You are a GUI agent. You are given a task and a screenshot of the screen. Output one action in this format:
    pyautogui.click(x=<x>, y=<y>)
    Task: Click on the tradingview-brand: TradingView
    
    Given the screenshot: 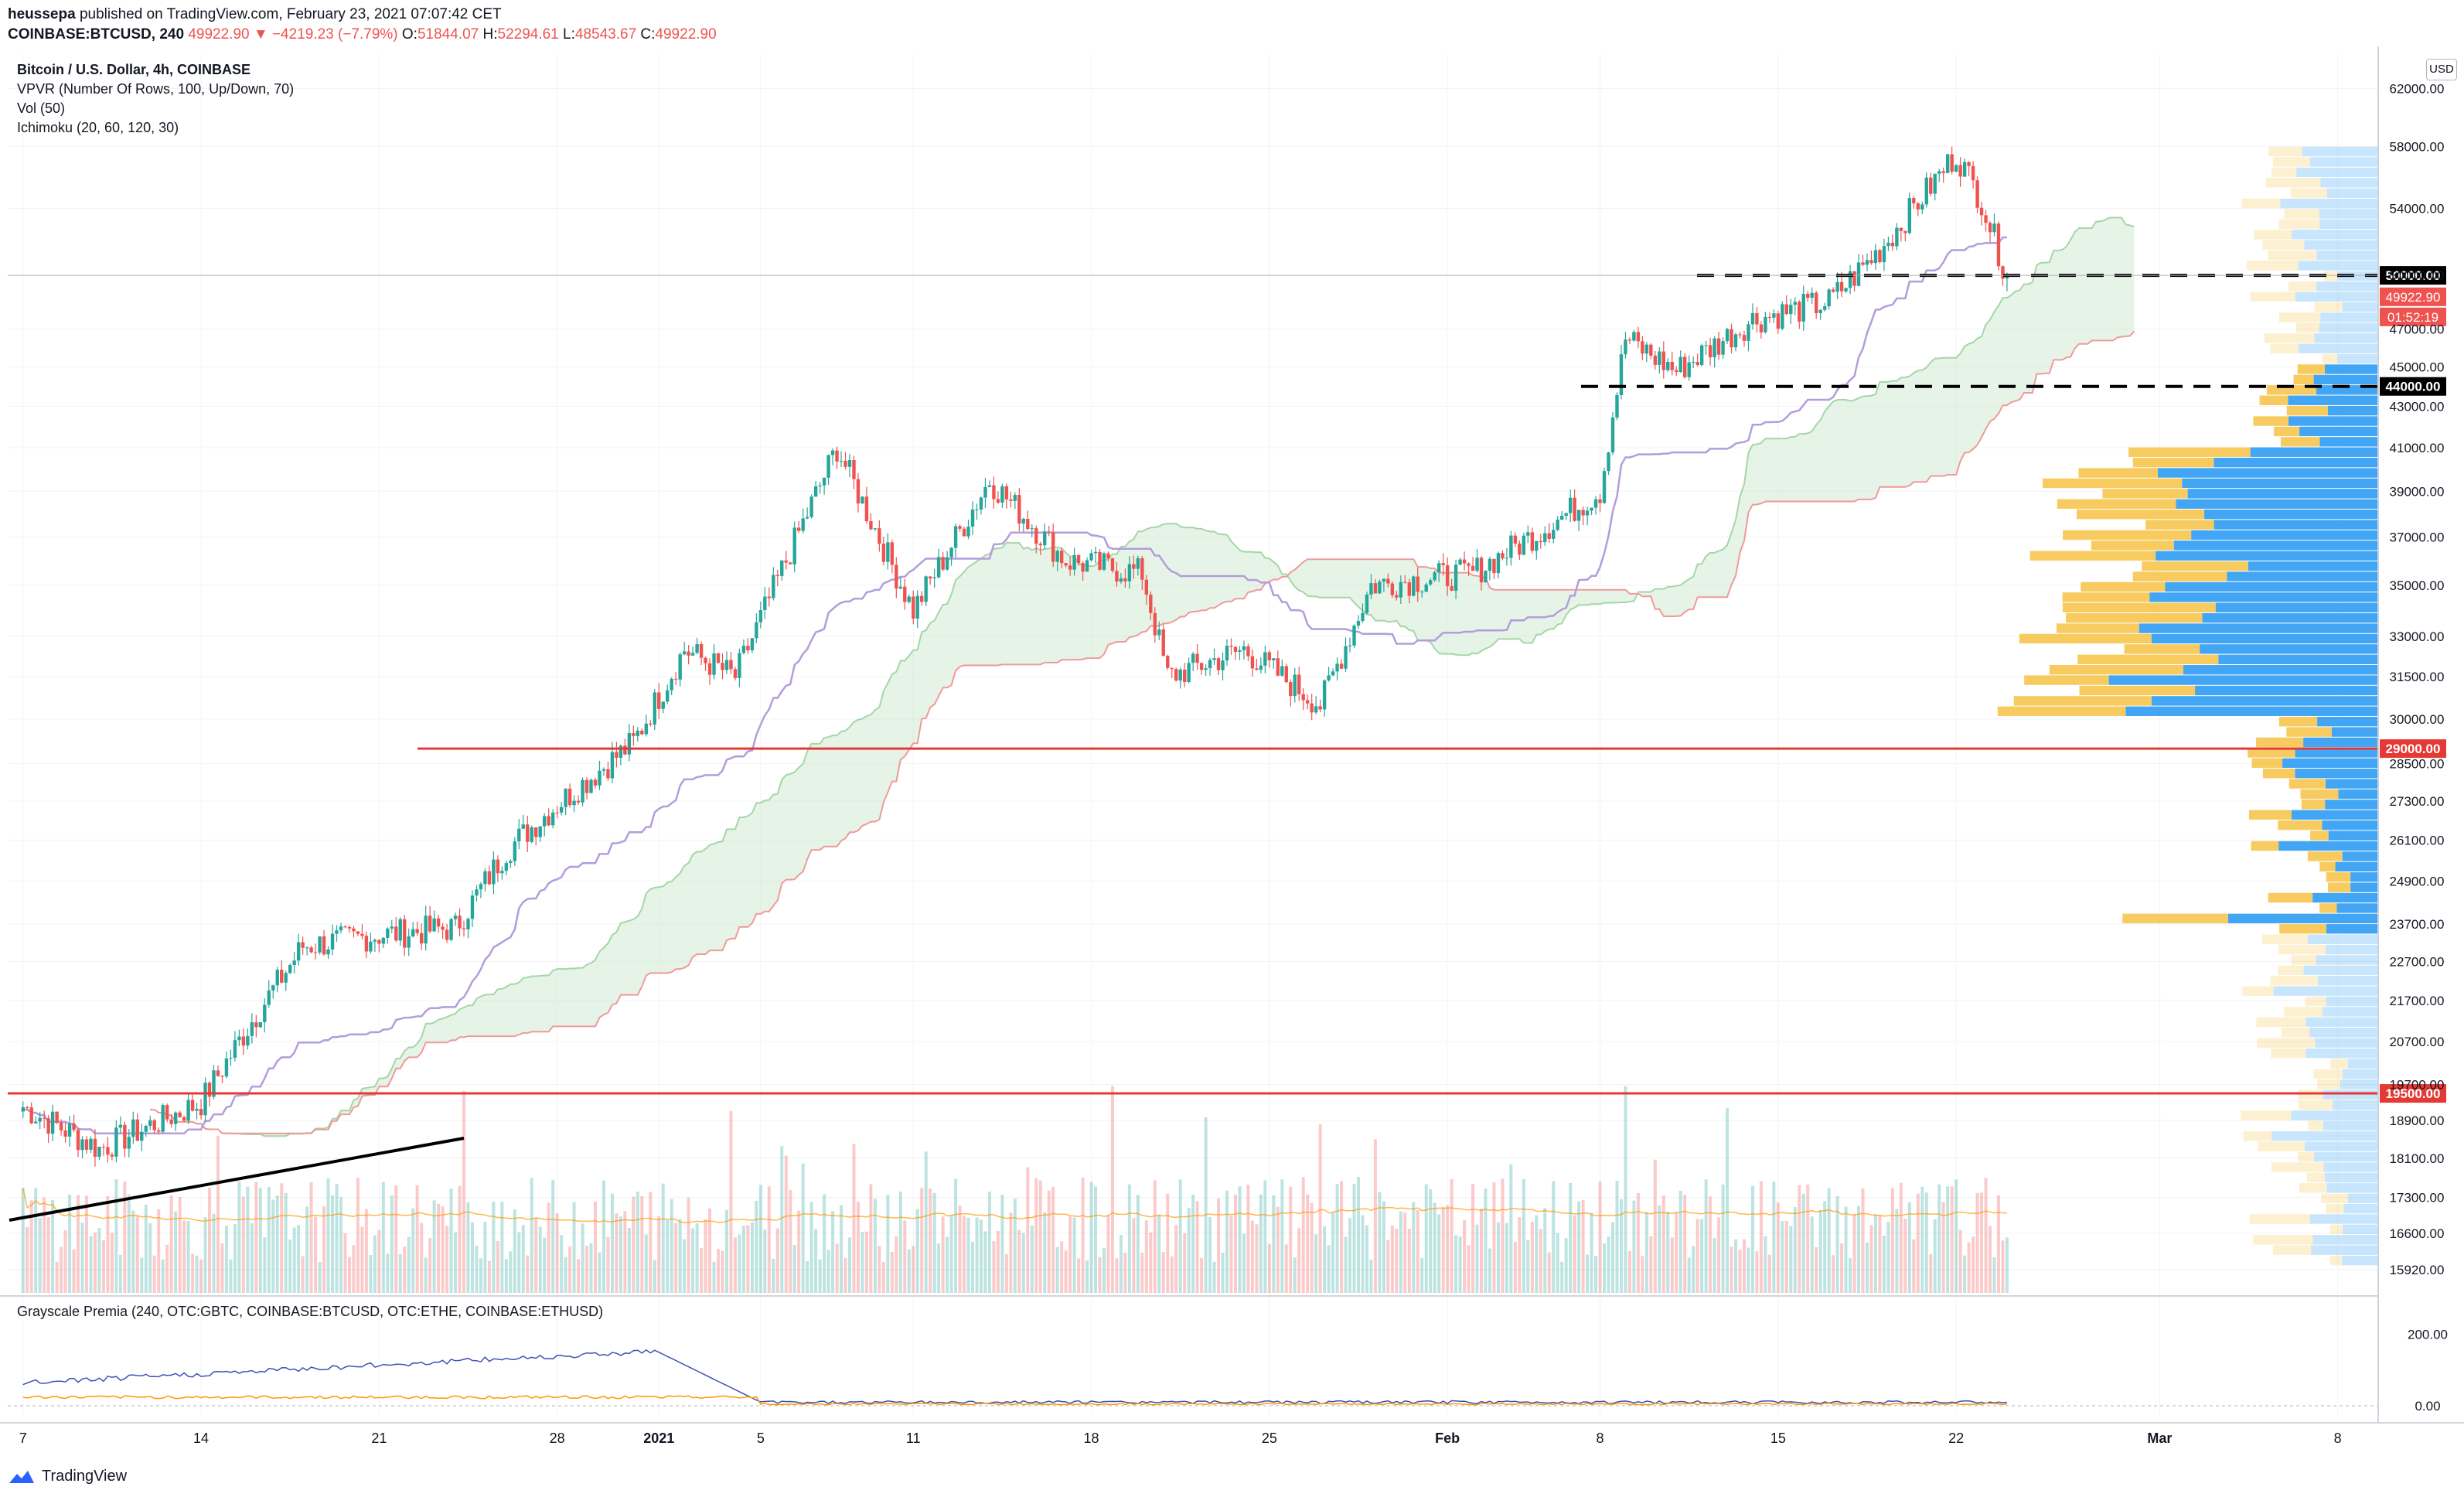 What is the action you would take?
    pyautogui.click(x=67, y=1476)
    